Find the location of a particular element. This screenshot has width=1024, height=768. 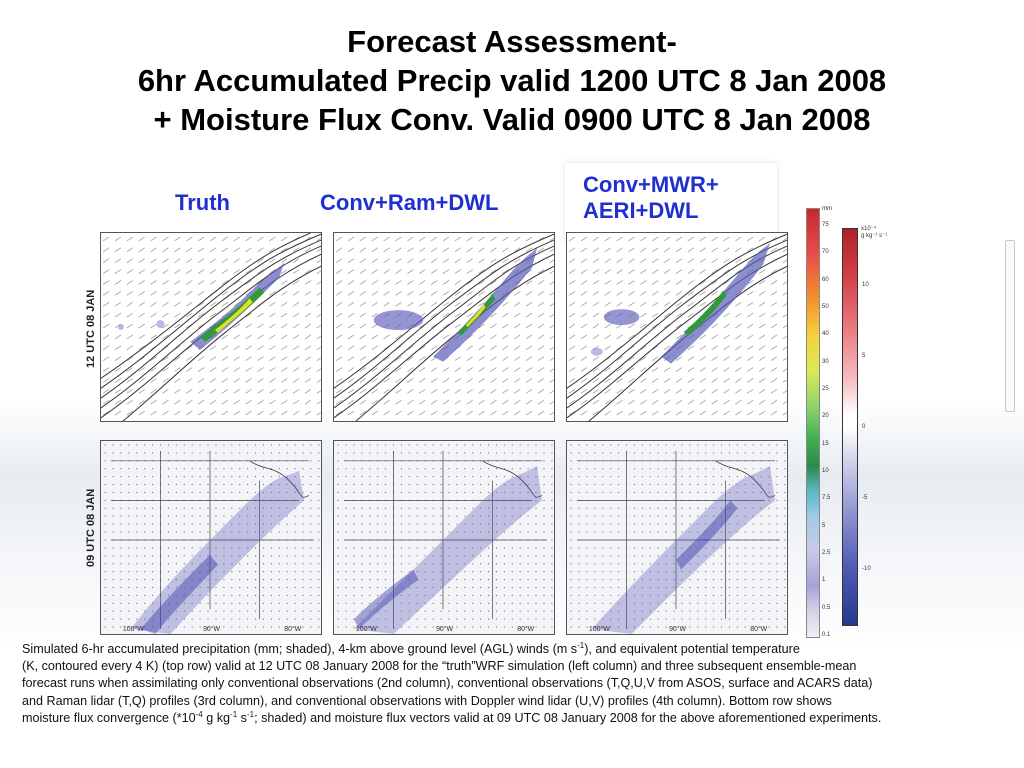

caption-text: g kg is located at coordinates (216, 717).